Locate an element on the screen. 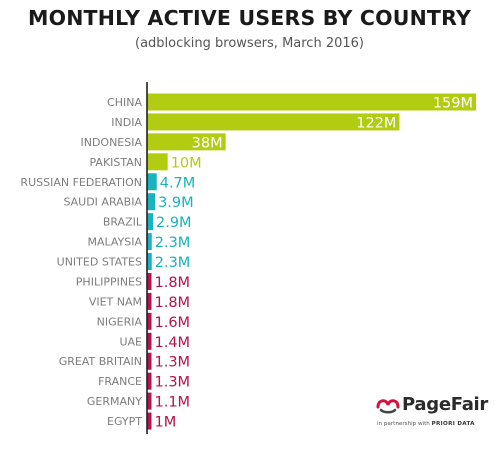 The height and width of the screenshot is (450, 499). category-label: INDONESIA is located at coordinates (111, 142).